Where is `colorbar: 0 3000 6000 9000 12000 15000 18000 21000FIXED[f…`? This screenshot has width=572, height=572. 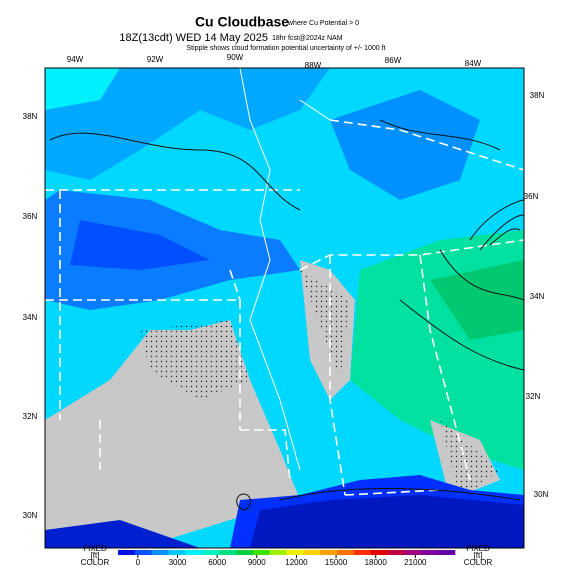
colorbar: 0 3000 6000 9000 12000 15000 18000 21000FIXED[f… is located at coordinates (287, 555).